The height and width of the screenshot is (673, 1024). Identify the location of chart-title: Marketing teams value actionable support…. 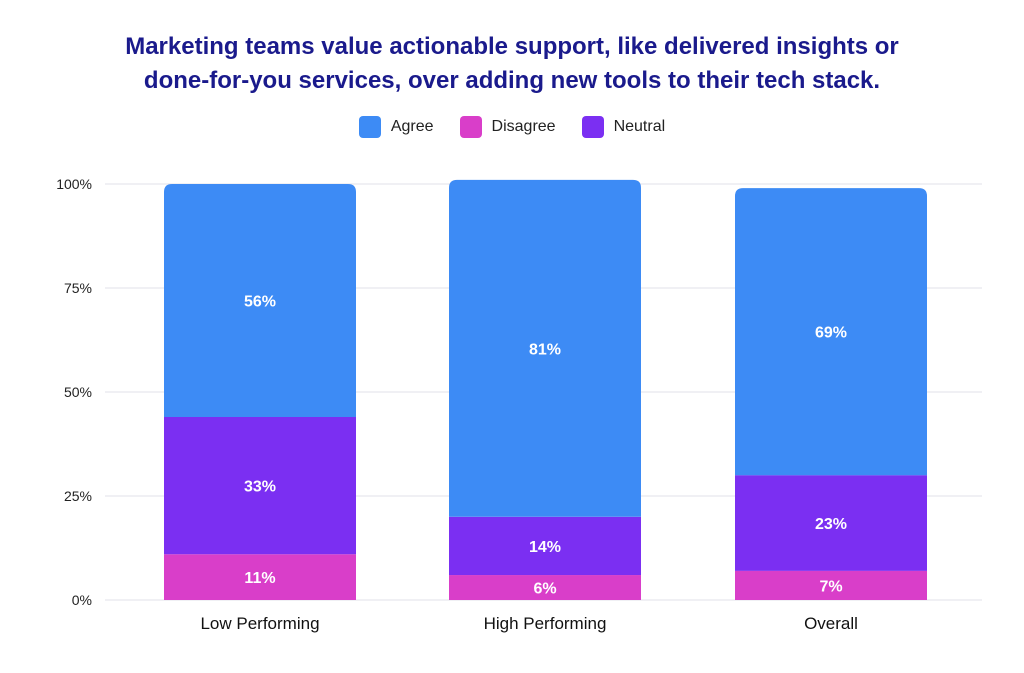
(512, 64).